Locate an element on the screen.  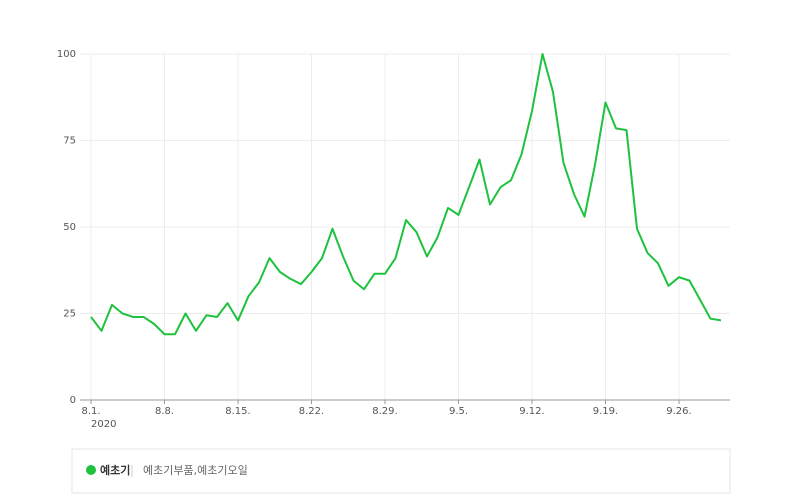
year-label: 2020 is located at coordinates (103, 424).